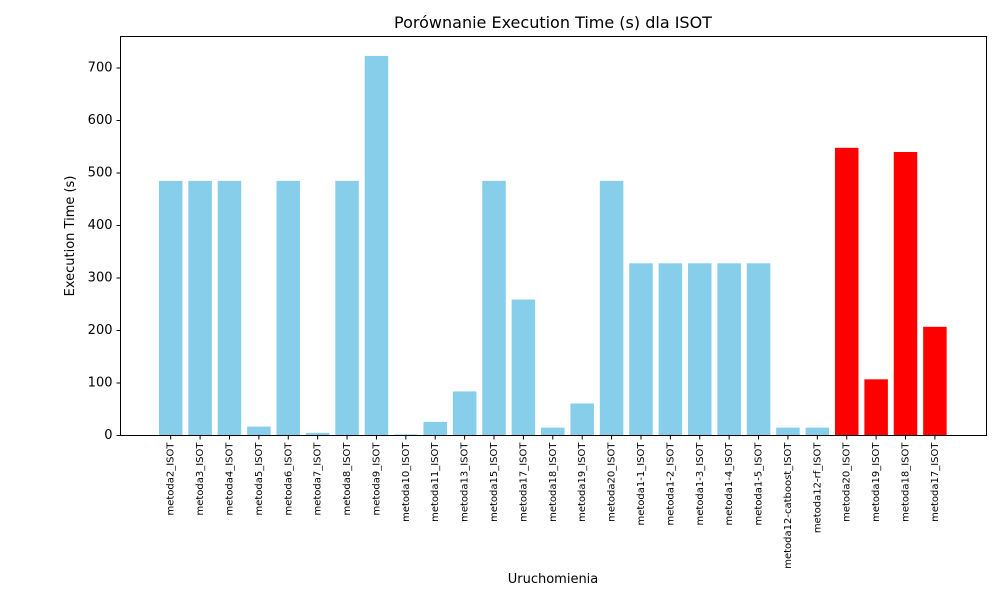 This screenshot has height=600, width=1000. I want to click on bar-metoda2_ISOT, so click(170, 308).